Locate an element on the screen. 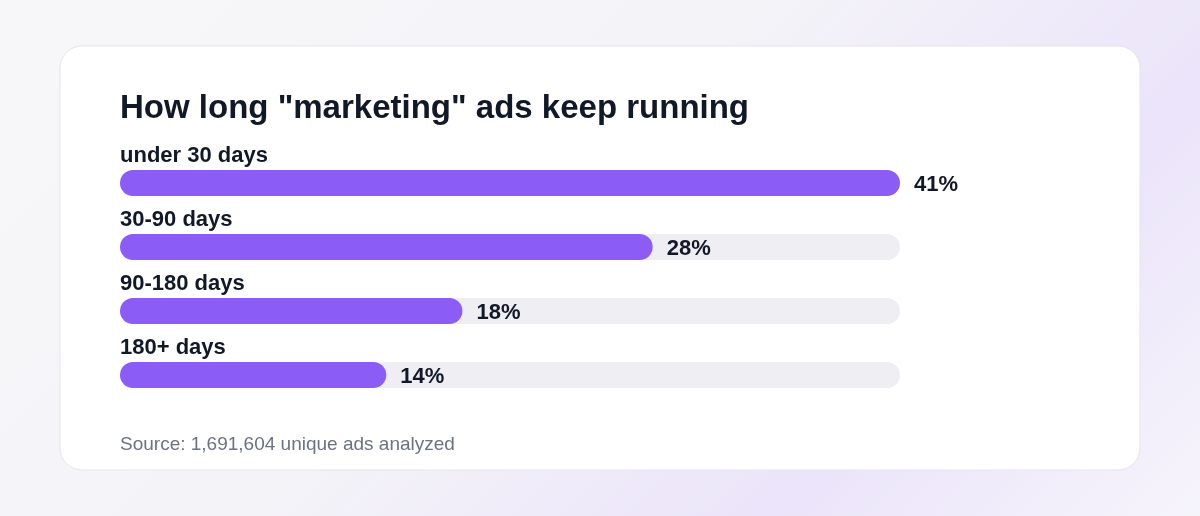 The height and width of the screenshot is (516, 1200). source-note: Source: 1,691,604 unique ads analyzed is located at coordinates (287, 443).